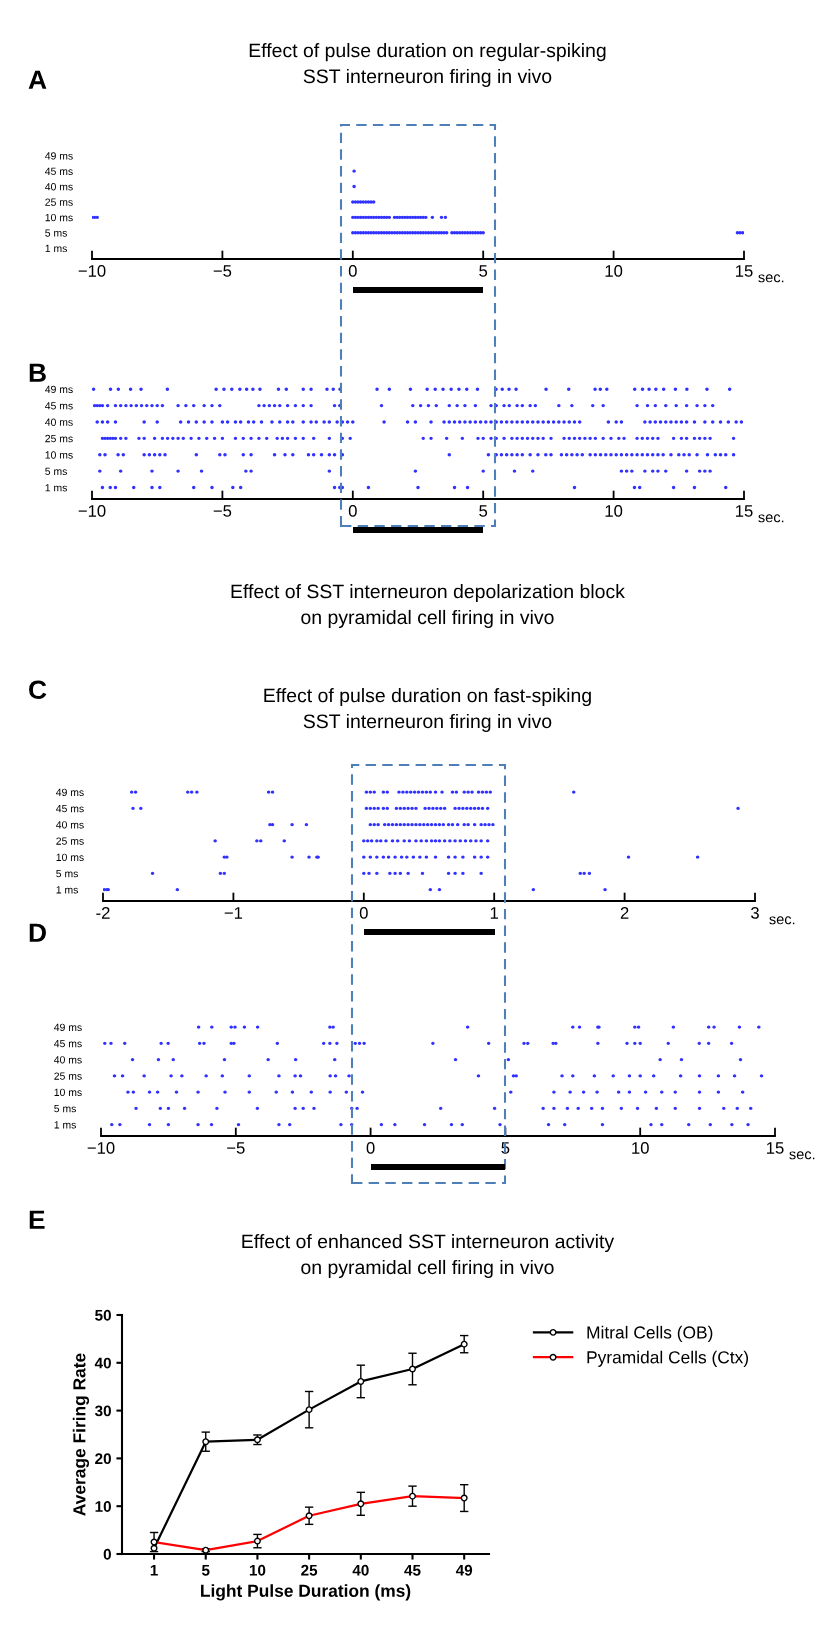  I want to click on y-tick-label: 30, so click(102, 1411).